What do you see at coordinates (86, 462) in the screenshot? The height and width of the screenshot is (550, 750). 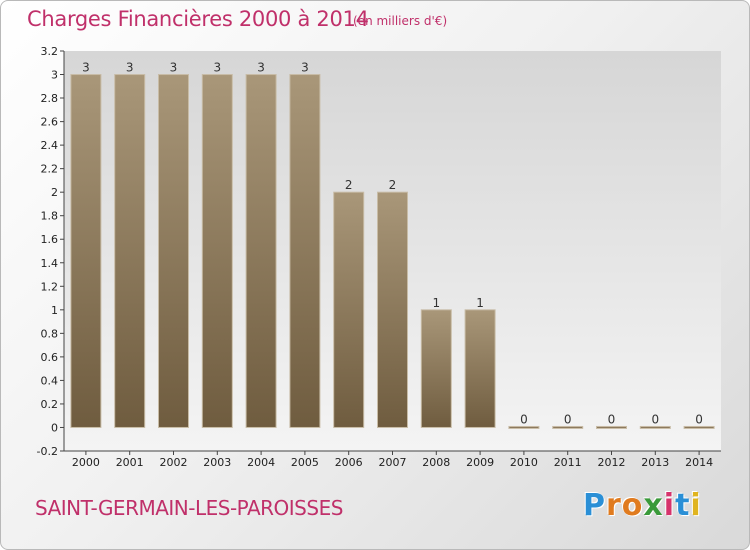 I see `x-tick-label: 2000` at bounding box center [86, 462].